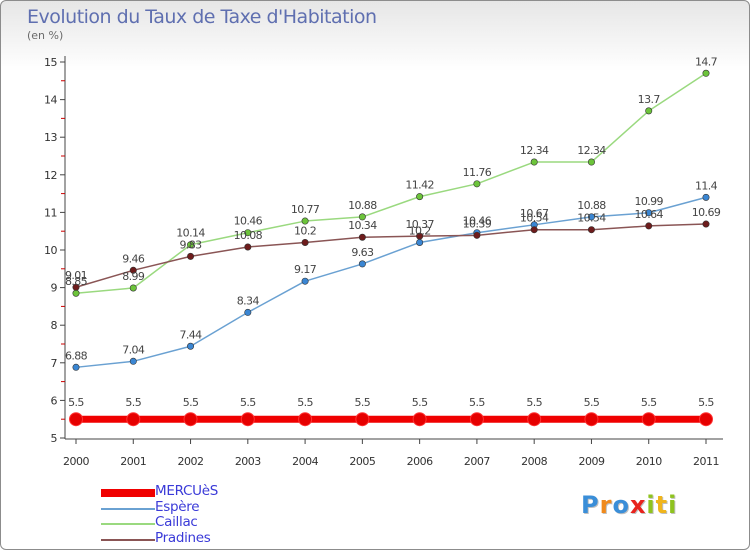 The width and height of the screenshot is (750, 550). I want to click on y-tick-label: 9, so click(54, 288).